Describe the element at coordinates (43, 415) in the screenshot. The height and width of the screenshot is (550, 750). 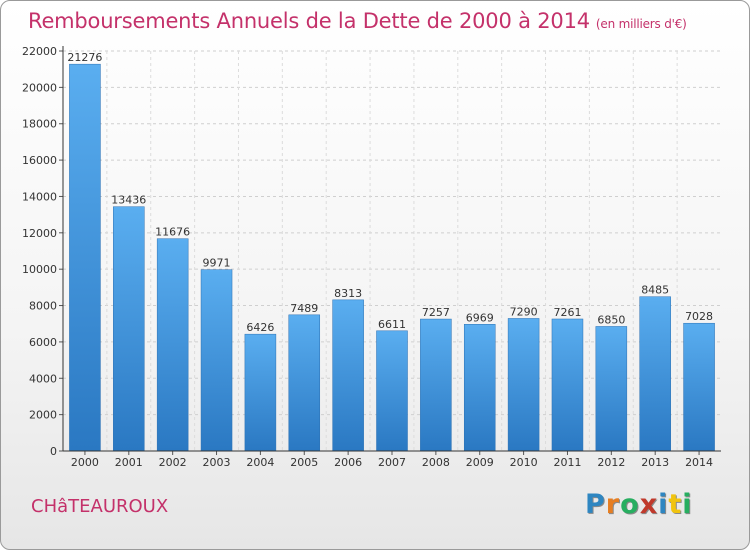
I see `y-tick-label: 2000` at that location.